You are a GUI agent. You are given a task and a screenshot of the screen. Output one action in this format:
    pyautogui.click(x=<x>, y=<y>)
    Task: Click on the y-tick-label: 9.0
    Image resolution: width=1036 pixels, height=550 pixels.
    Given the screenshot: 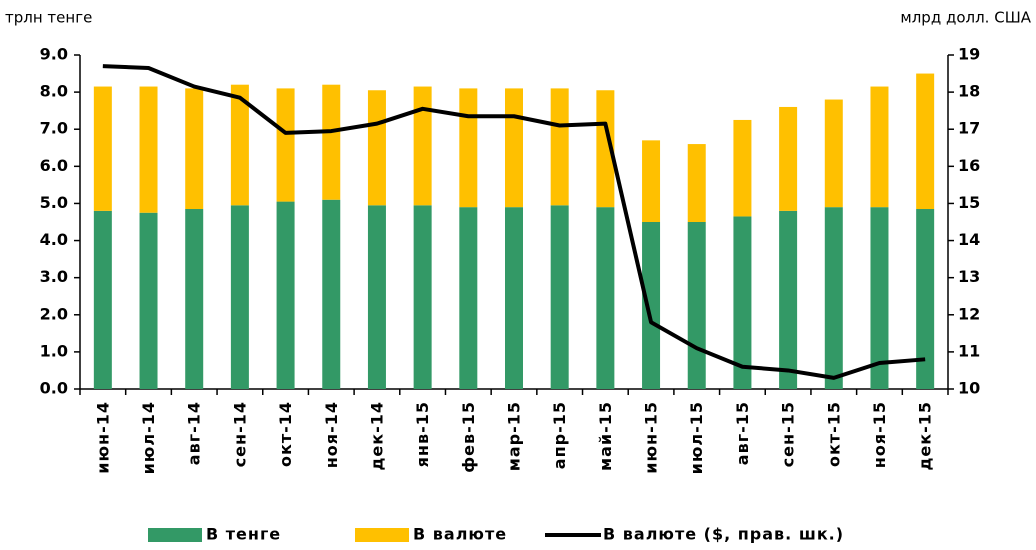 What is the action you would take?
    pyautogui.click(x=54, y=54)
    